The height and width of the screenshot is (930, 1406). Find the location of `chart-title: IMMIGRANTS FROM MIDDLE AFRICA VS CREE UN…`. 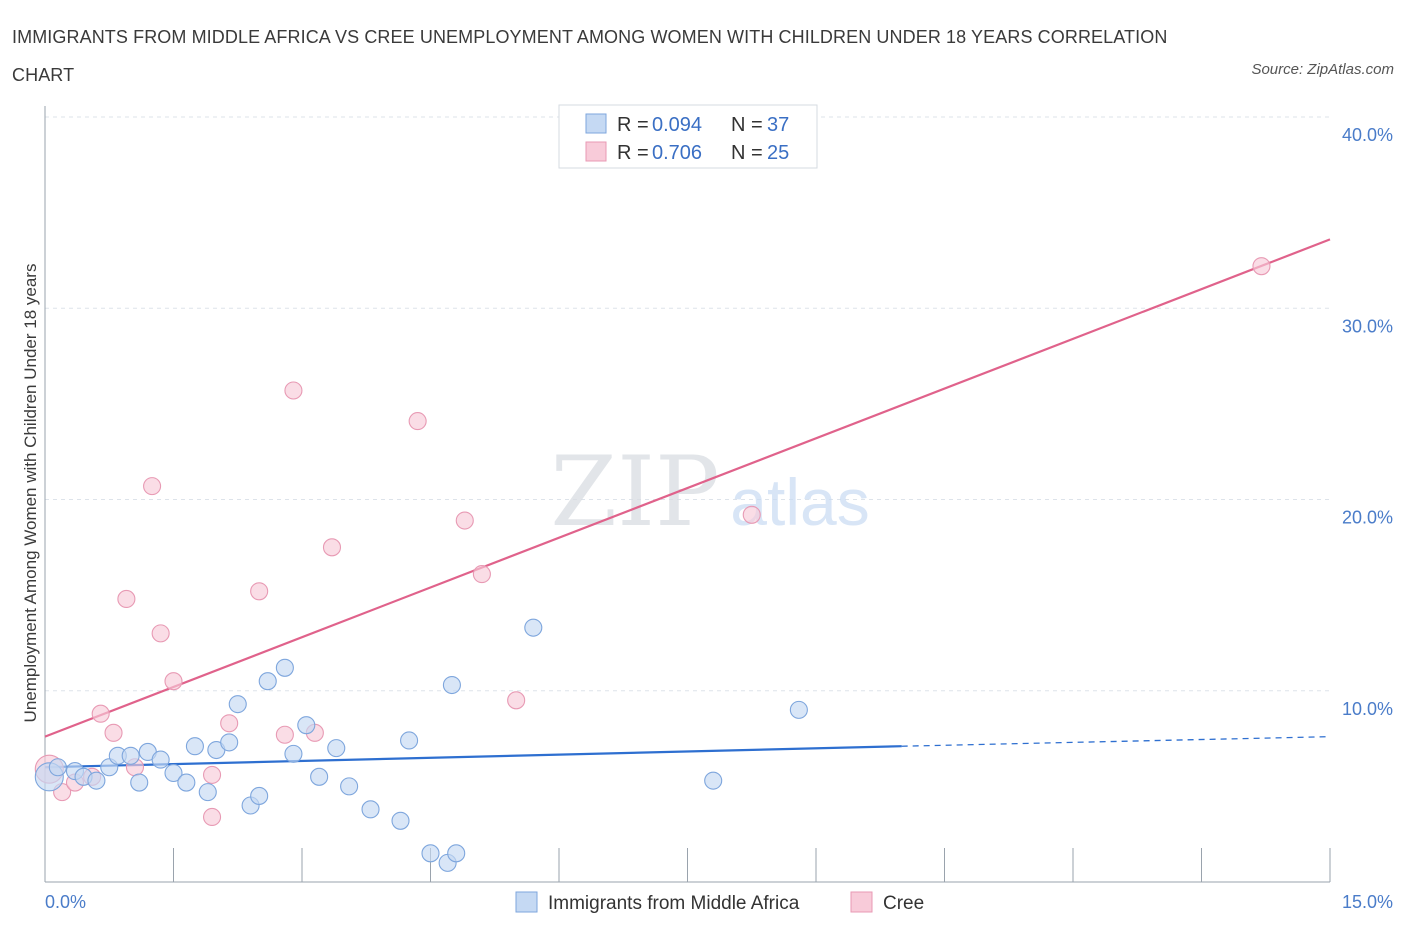

chart-title: IMMIGRANTS FROM MIDDLE AFRICA VS CREE UN… is located at coordinates (590, 56).